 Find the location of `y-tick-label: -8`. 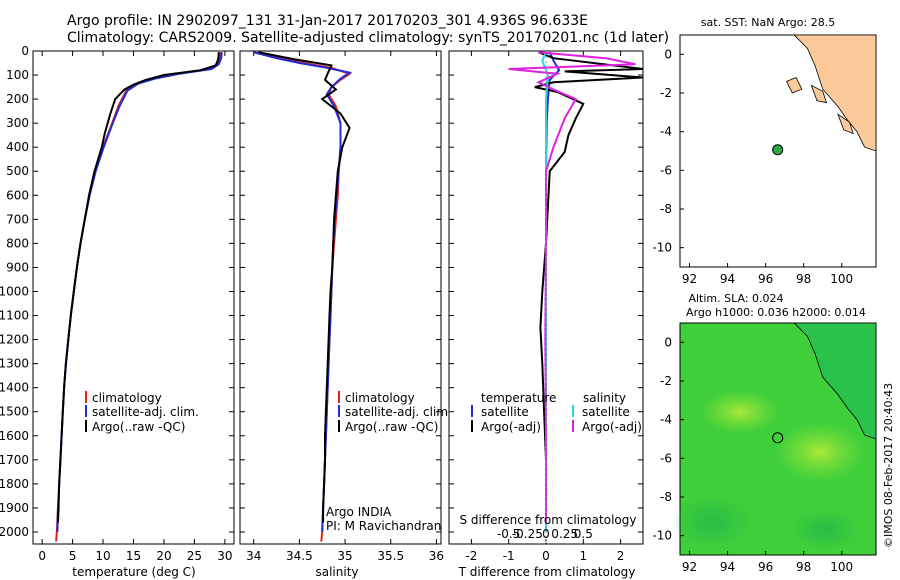

y-tick-label: -8 is located at coordinates (666, 497).